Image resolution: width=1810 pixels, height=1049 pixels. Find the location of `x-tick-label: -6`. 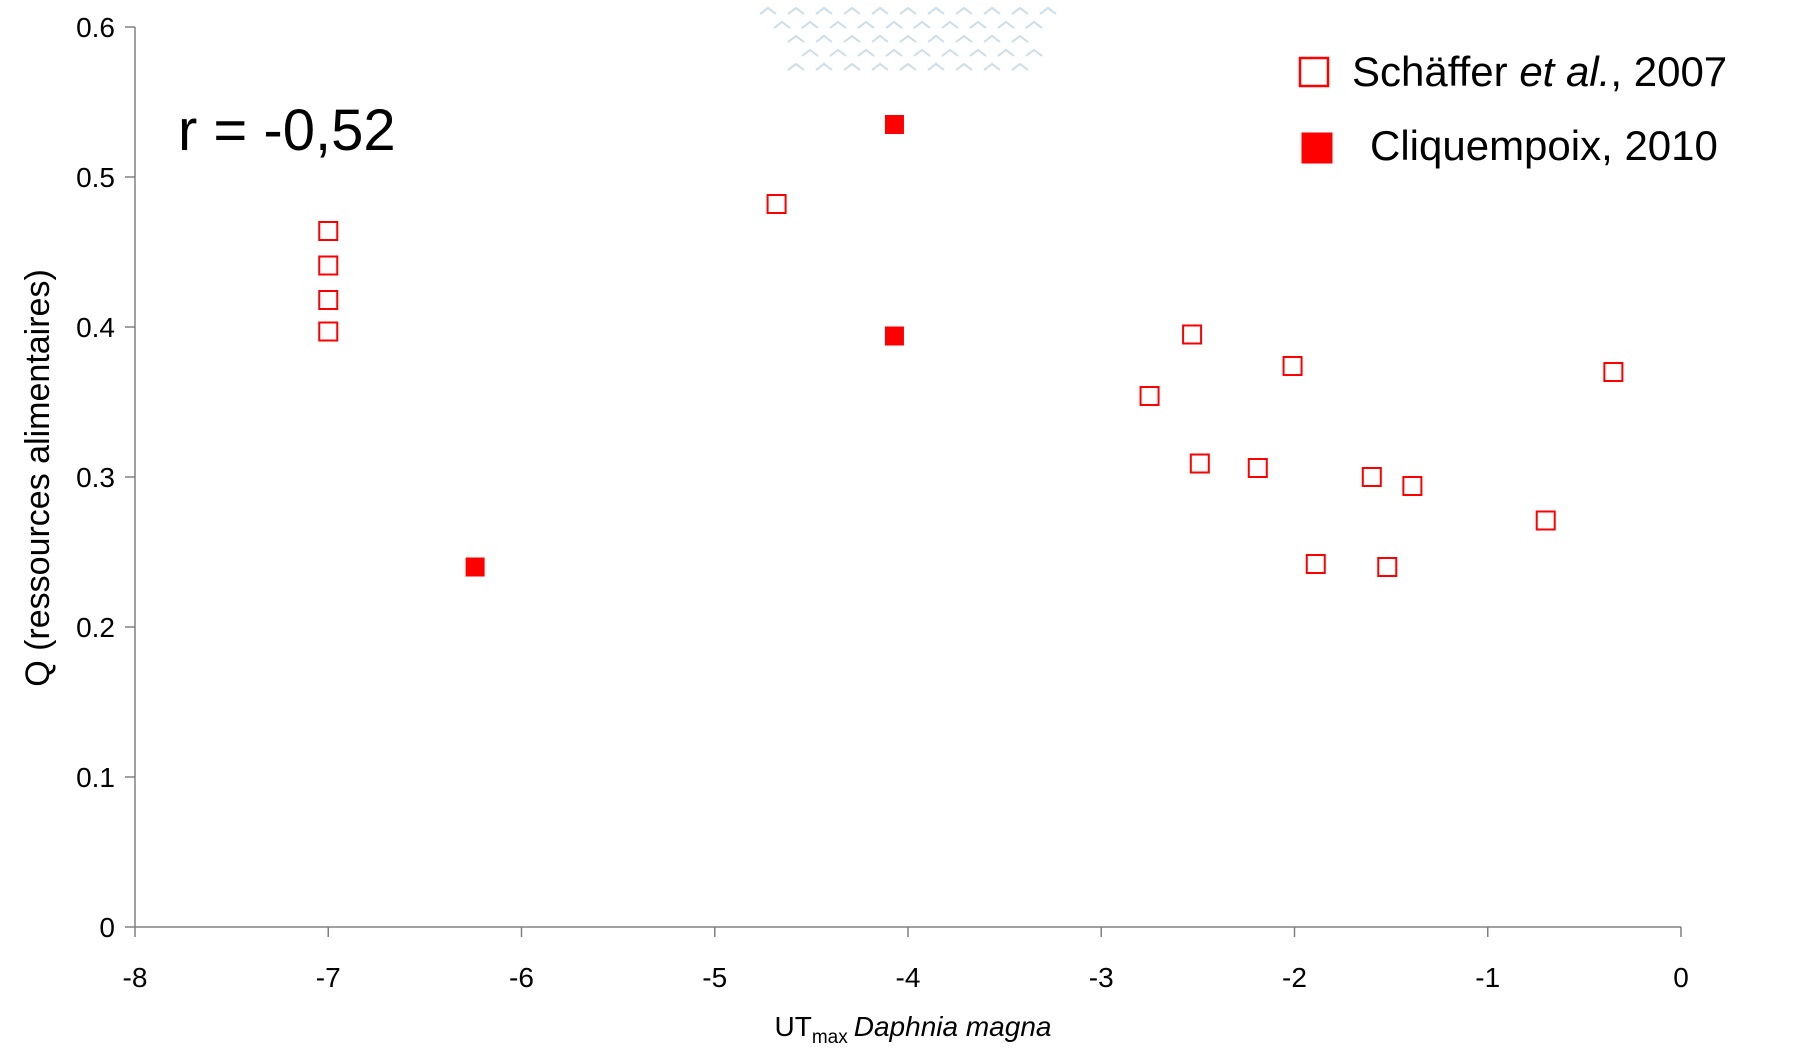

x-tick-label: -6 is located at coordinates (521, 977).